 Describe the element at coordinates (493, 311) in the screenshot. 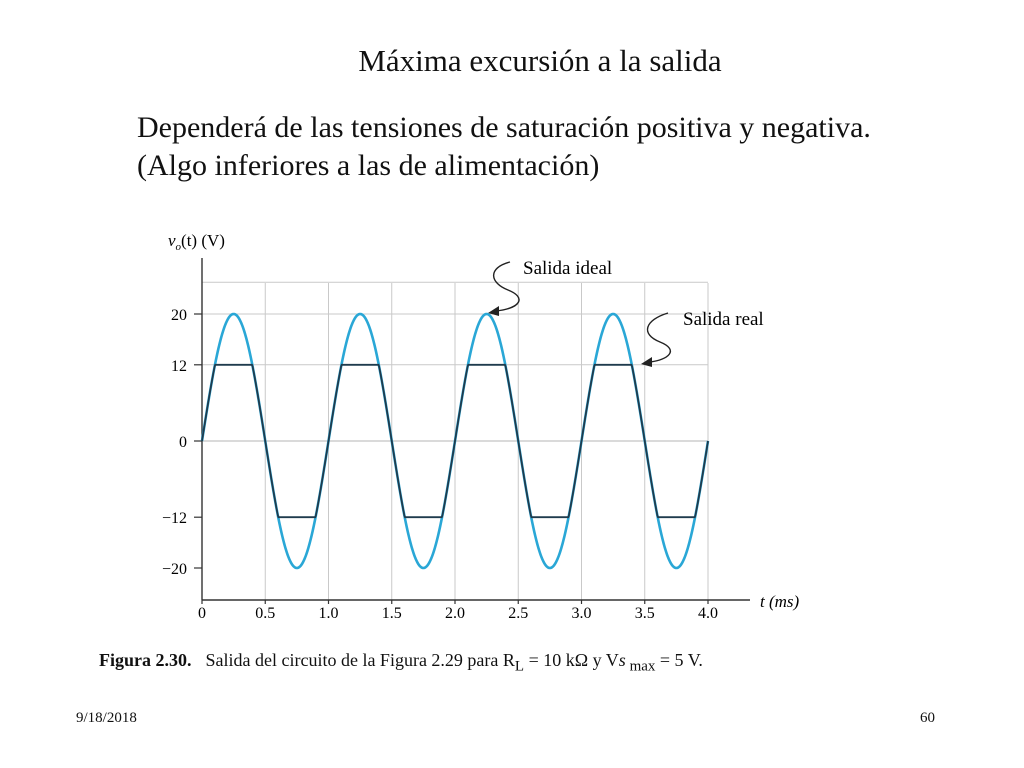

I see `annotation-ideal-arrowhead` at that location.